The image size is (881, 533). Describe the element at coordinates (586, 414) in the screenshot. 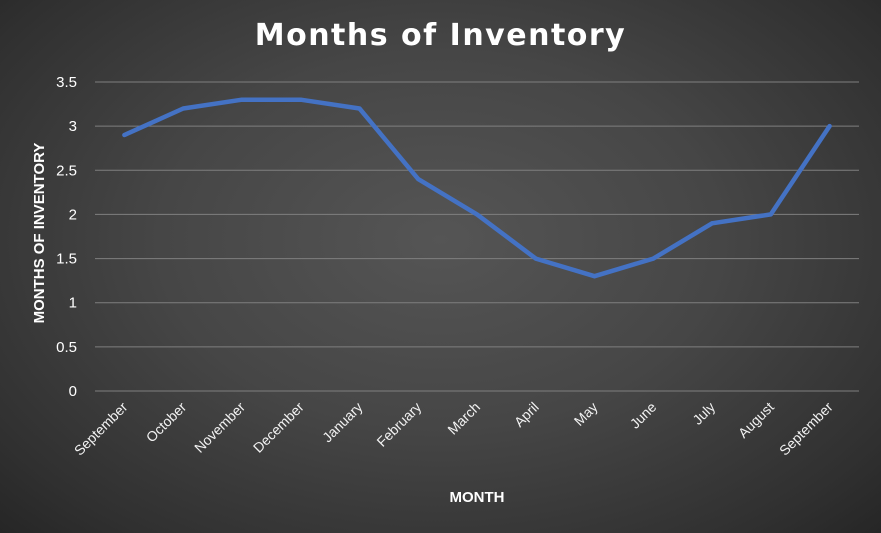

I see `x-tick-label: May` at that location.